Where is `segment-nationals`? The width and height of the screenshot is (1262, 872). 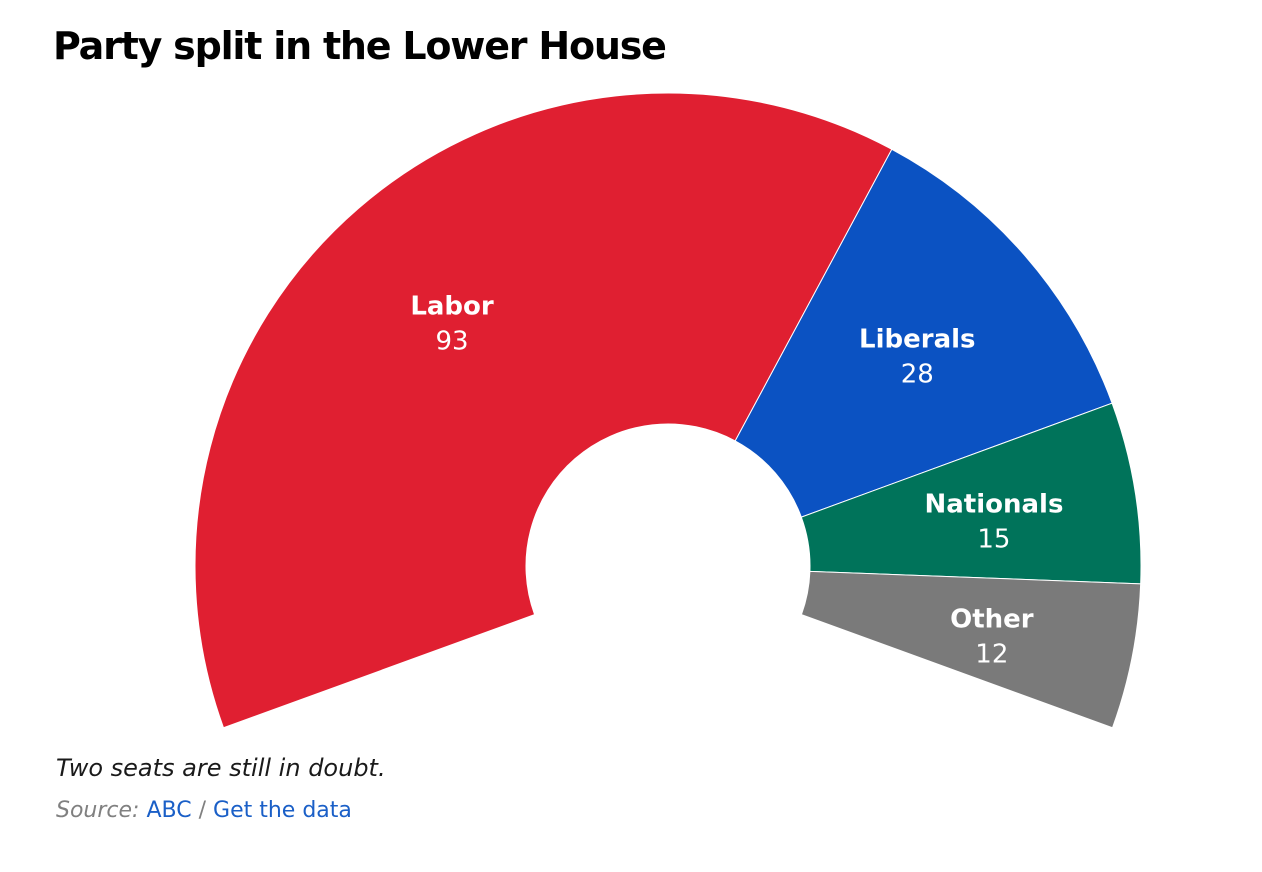 segment-nationals is located at coordinates (971, 493).